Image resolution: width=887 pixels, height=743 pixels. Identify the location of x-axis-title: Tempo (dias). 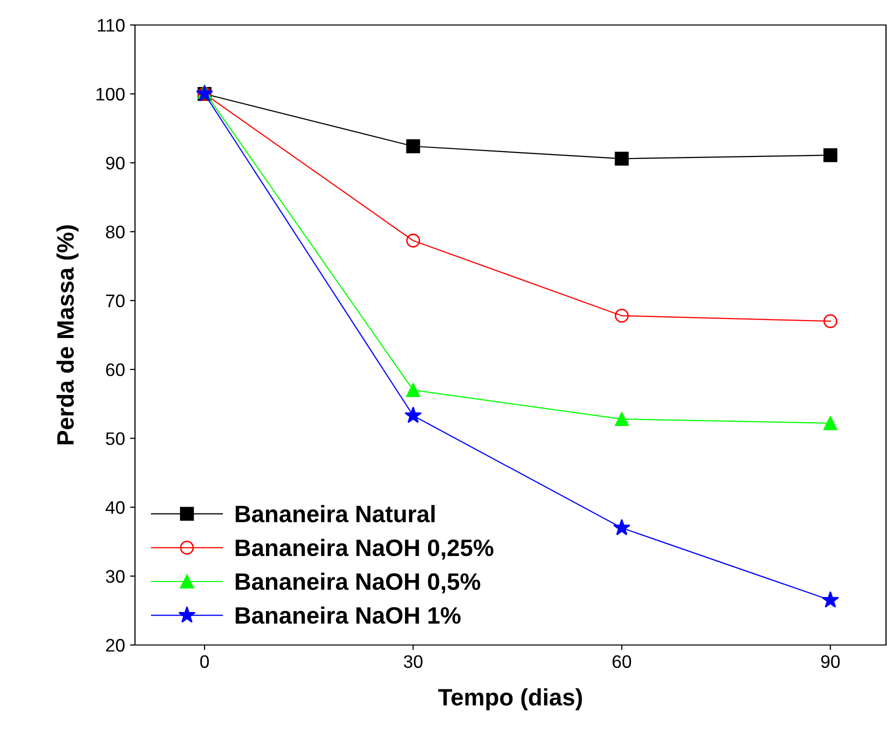
(510, 699).